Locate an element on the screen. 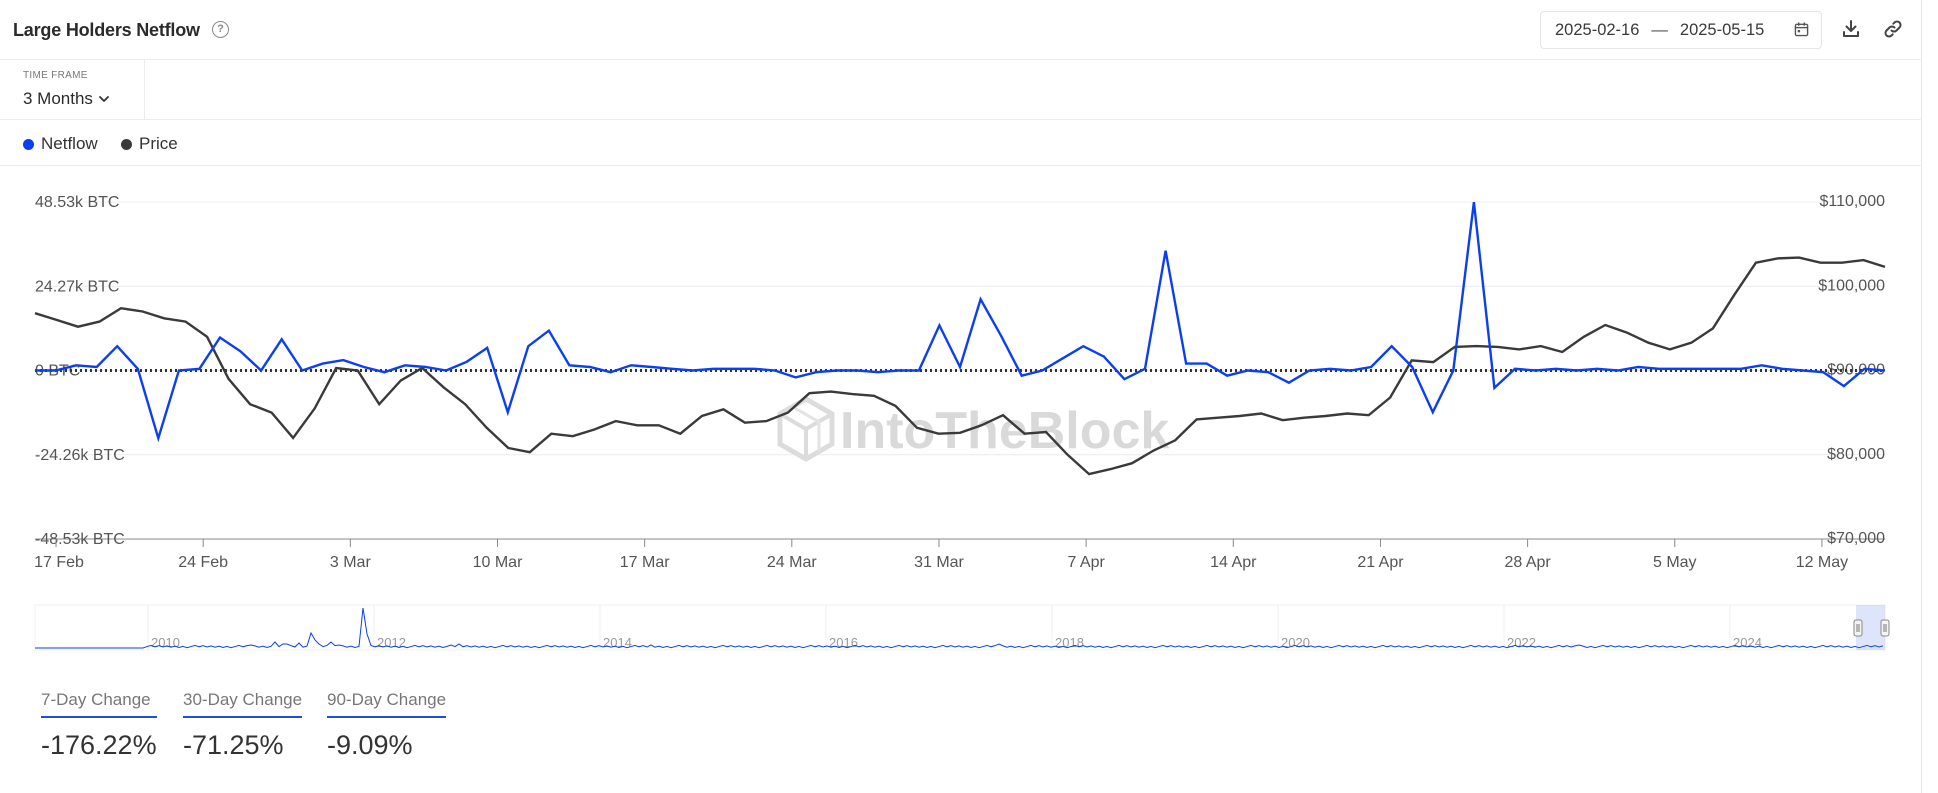 The image size is (1938, 793). x-tick-label: 17 Feb is located at coordinates (59, 562).